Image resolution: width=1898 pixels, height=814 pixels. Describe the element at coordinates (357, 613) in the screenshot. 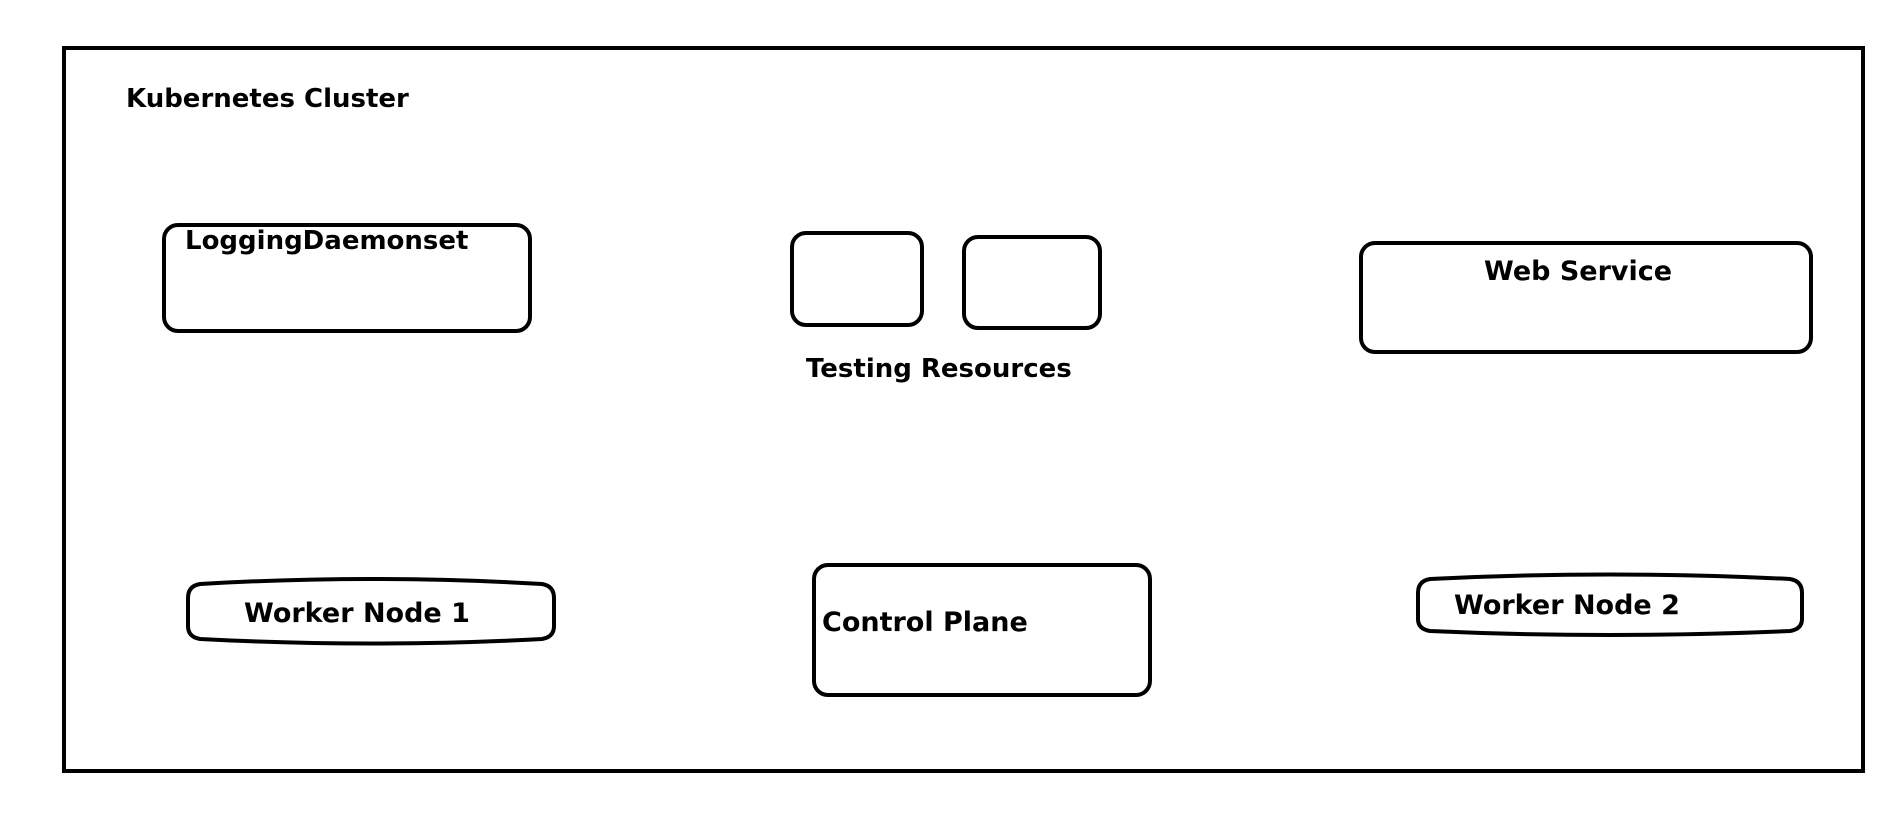

I see `worker-node-1-label: Worker Node 1` at that location.